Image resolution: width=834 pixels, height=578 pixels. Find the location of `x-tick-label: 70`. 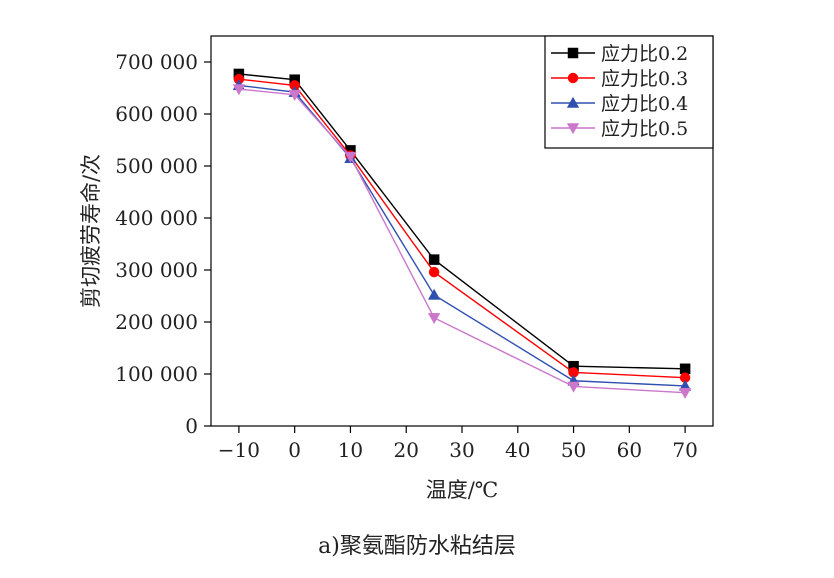

x-tick-label: 70 is located at coordinates (684, 450).